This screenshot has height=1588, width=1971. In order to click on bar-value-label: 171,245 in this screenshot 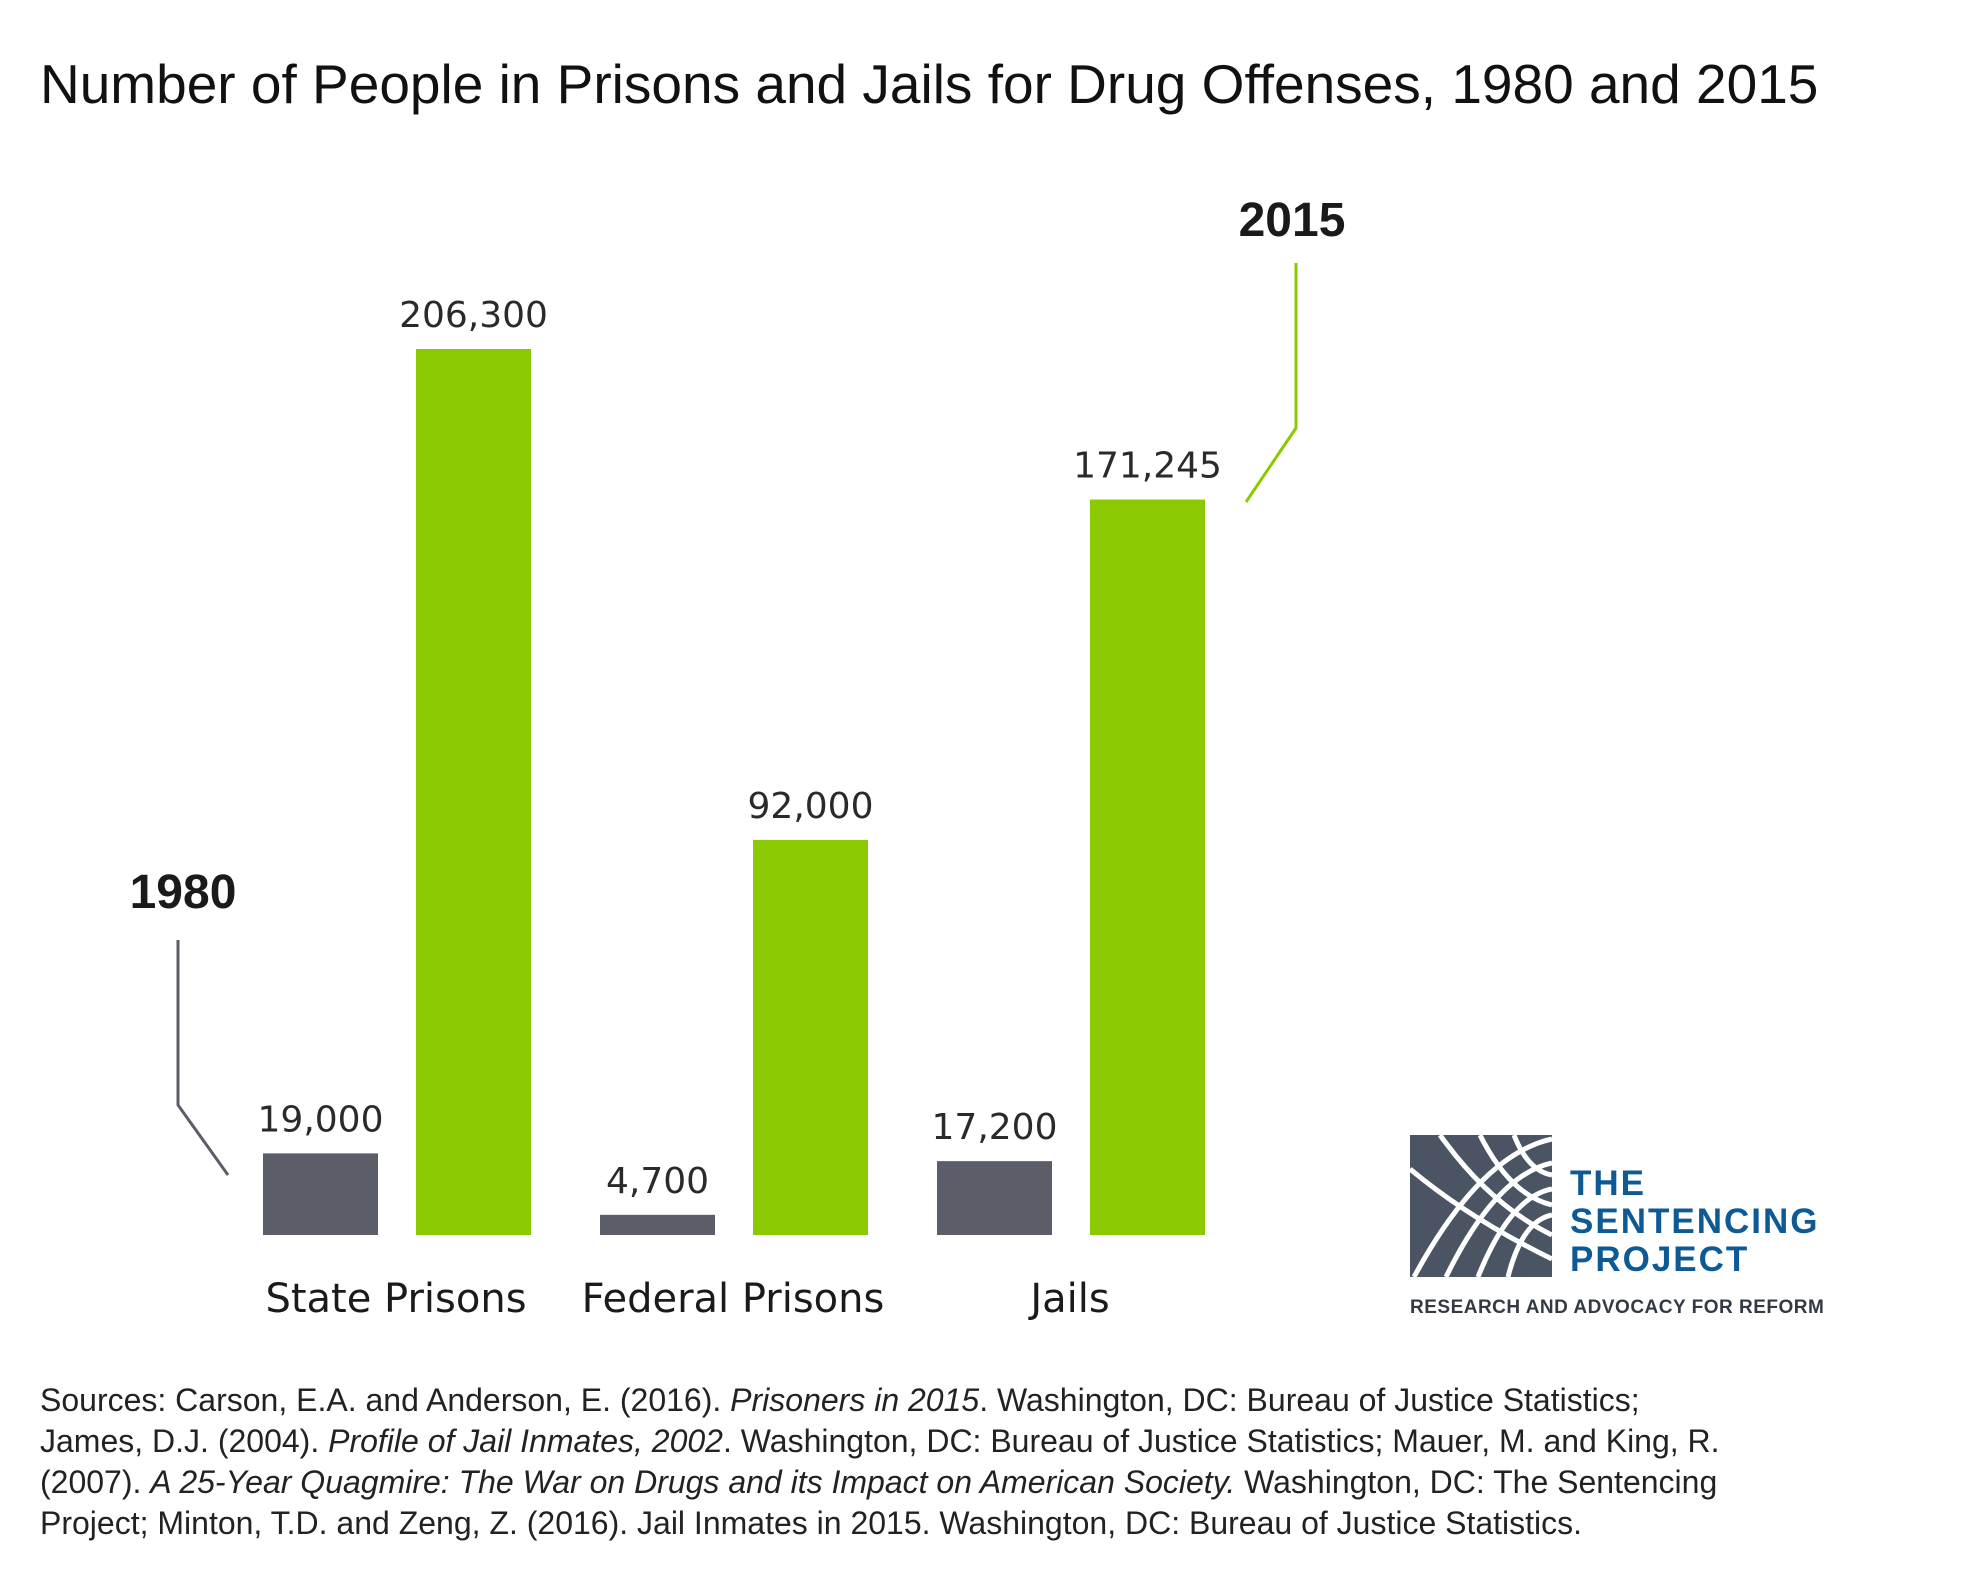, I will do `click(1147, 466)`.